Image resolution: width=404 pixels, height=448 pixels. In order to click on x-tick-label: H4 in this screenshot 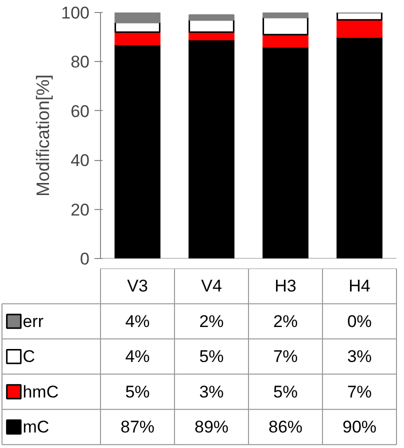, I will do `click(359, 286)`.